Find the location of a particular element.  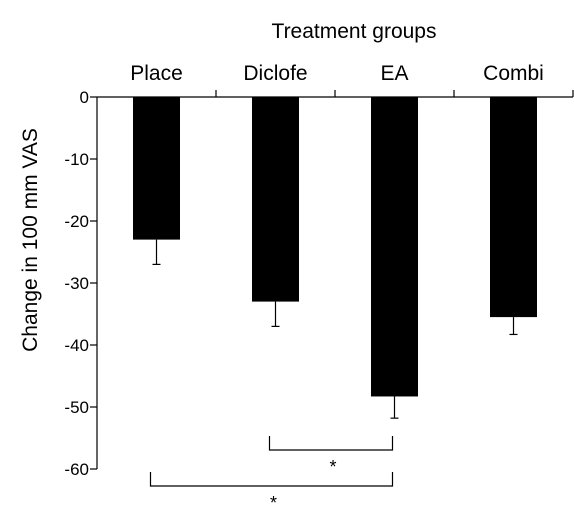

category-label: Place is located at coordinates (156, 73).